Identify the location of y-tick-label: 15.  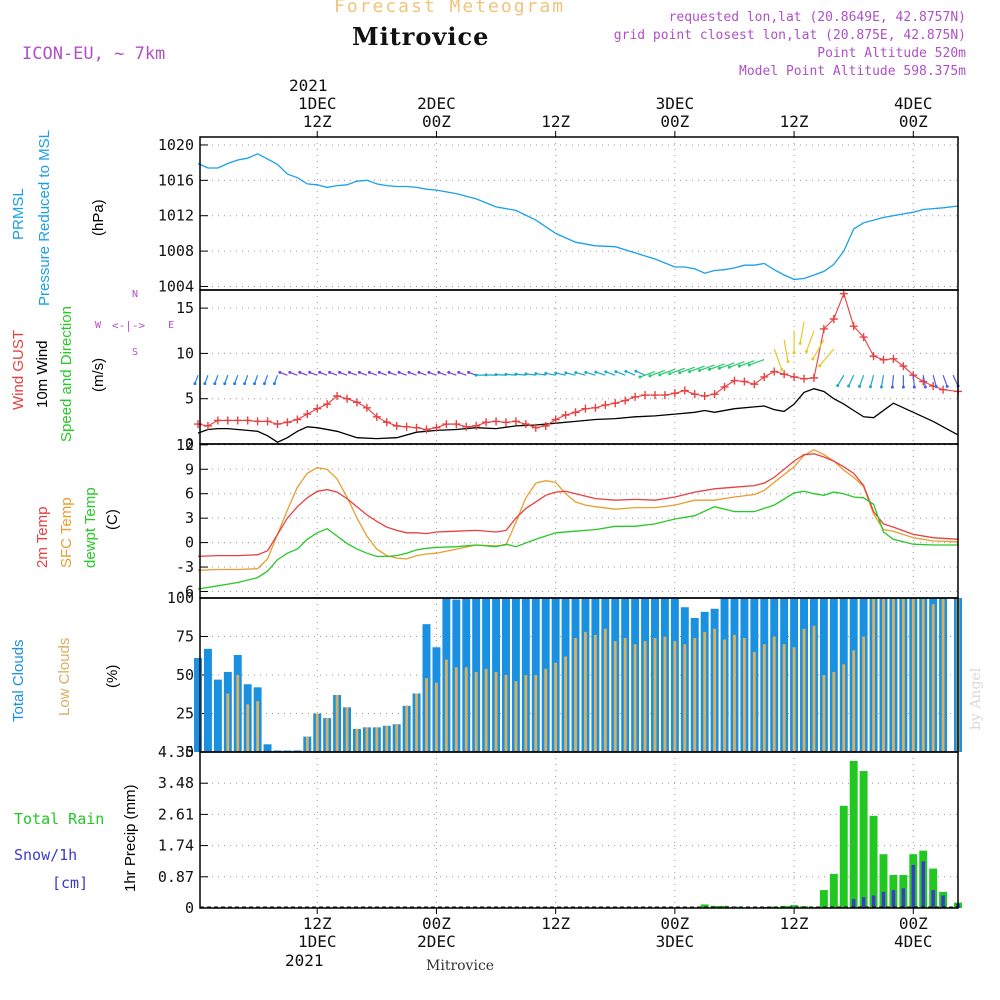
(185, 308).